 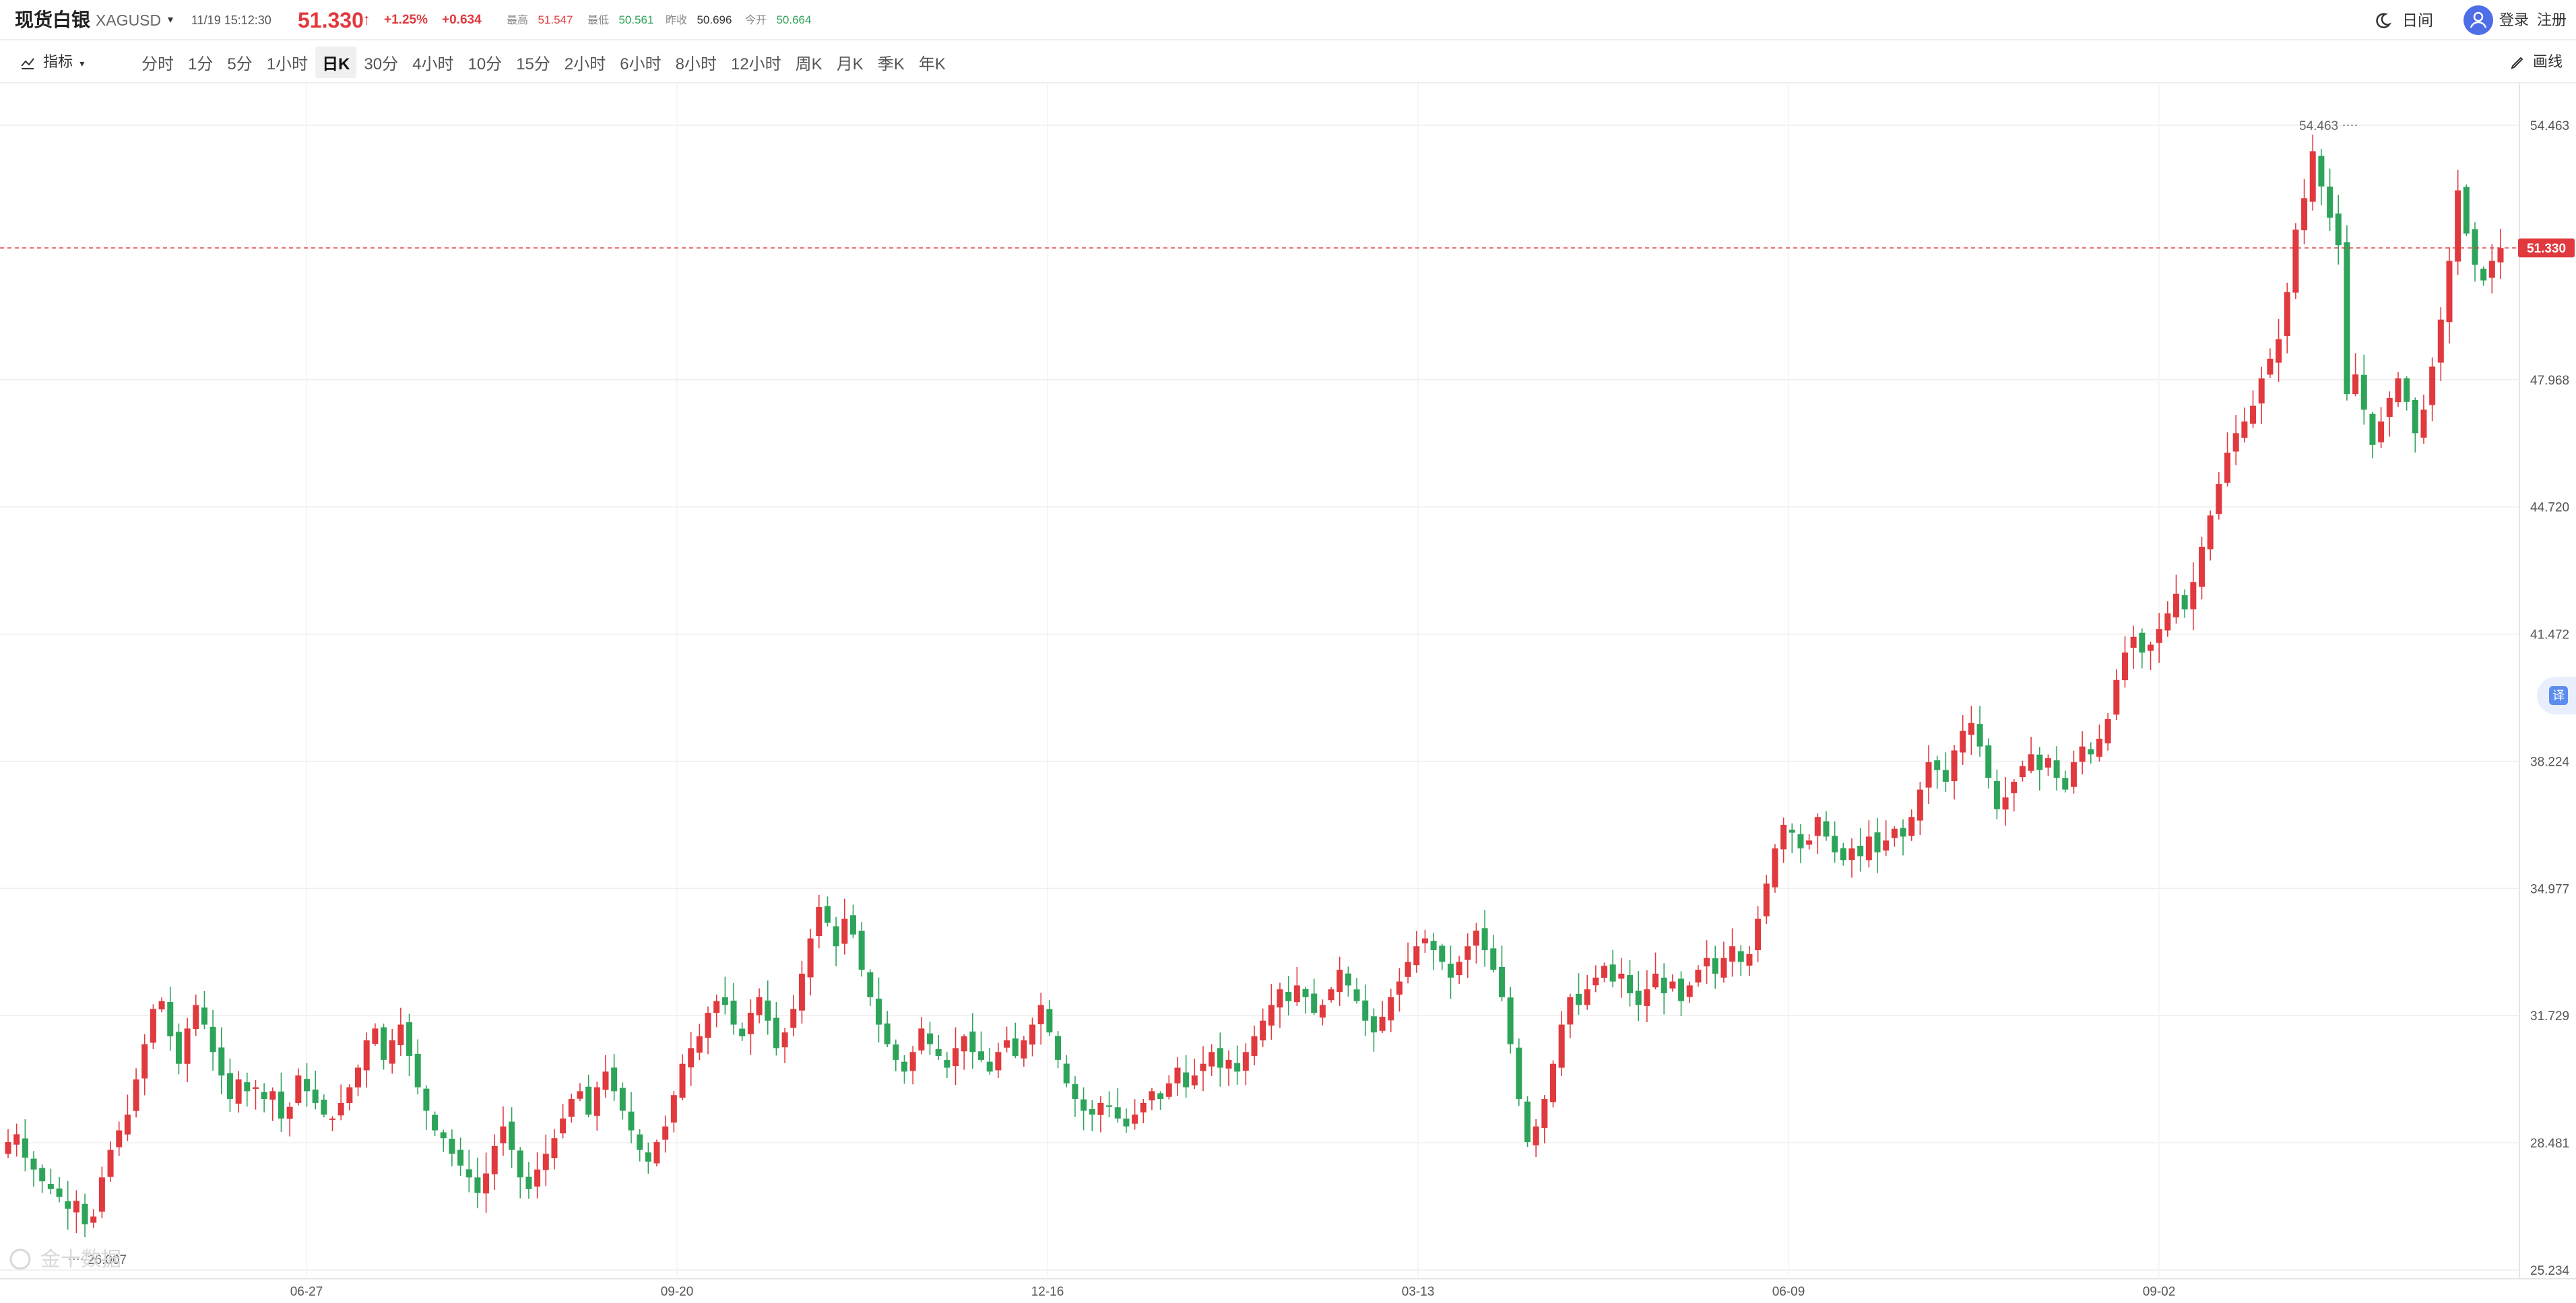 I want to click on login-link: 登录, so click(x=2515, y=19).